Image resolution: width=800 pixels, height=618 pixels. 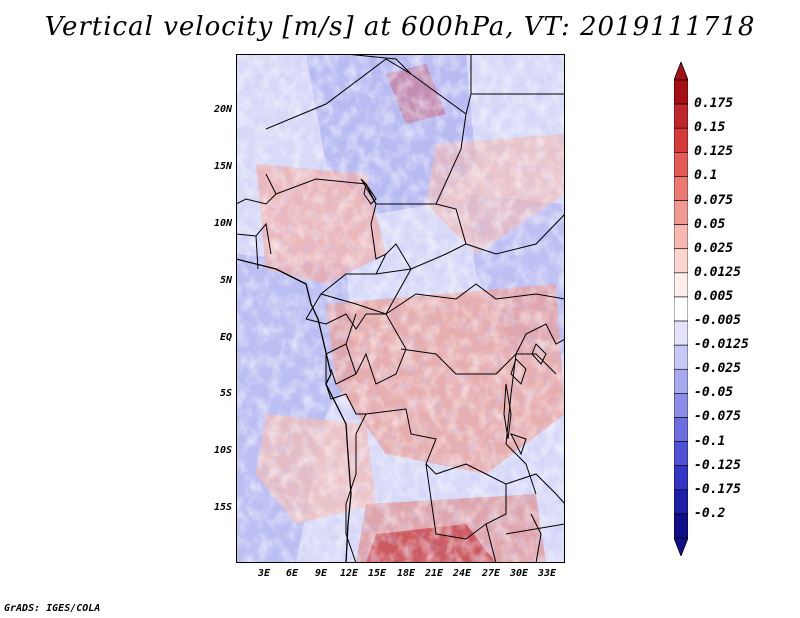 What do you see at coordinates (721, 345) in the screenshot?
I see `colorbar-level-label: -0.0125` at bounding box center [721, 345].